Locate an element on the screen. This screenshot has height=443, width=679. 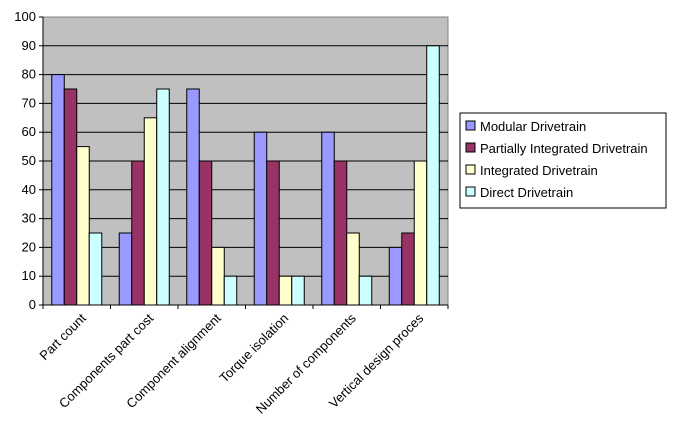
y-tick-label: 70 is located at coordinates (29, 102).